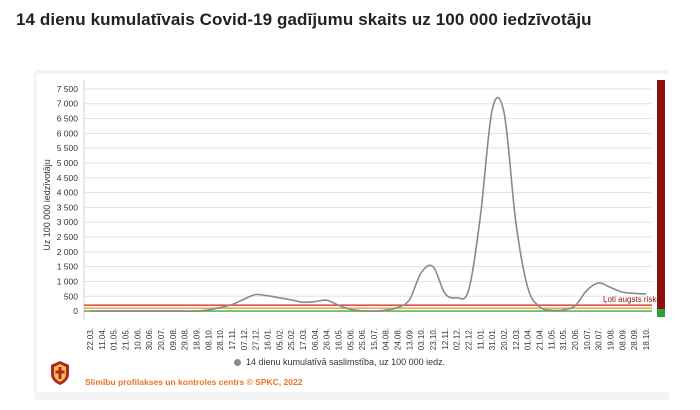 The width and height of the screenshot is (700, 410). What do you see at coordinates (68, 163) in the screenshot?
I see `y-tick-label: 5 000` at bounding box center [68, 163].